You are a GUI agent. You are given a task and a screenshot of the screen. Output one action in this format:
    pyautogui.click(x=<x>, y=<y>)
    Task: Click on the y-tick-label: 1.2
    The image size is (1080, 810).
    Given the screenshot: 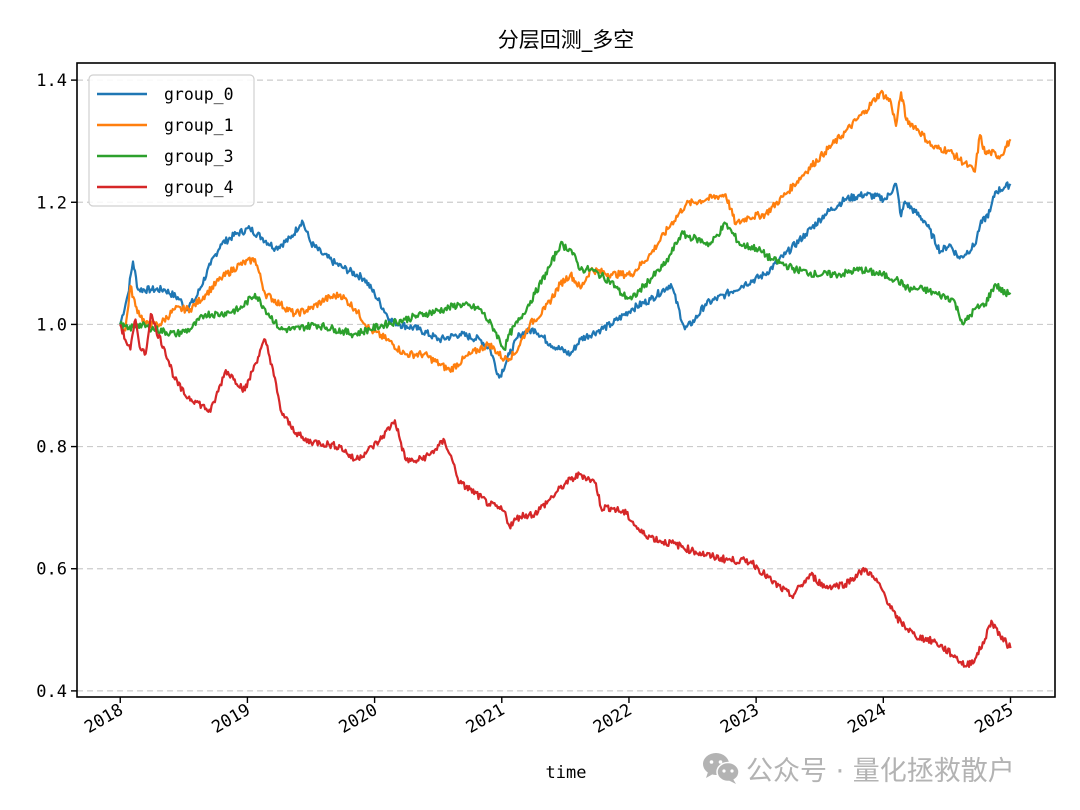 What is the action you would take?
    pyautogui.click(x=51, y=203)
    